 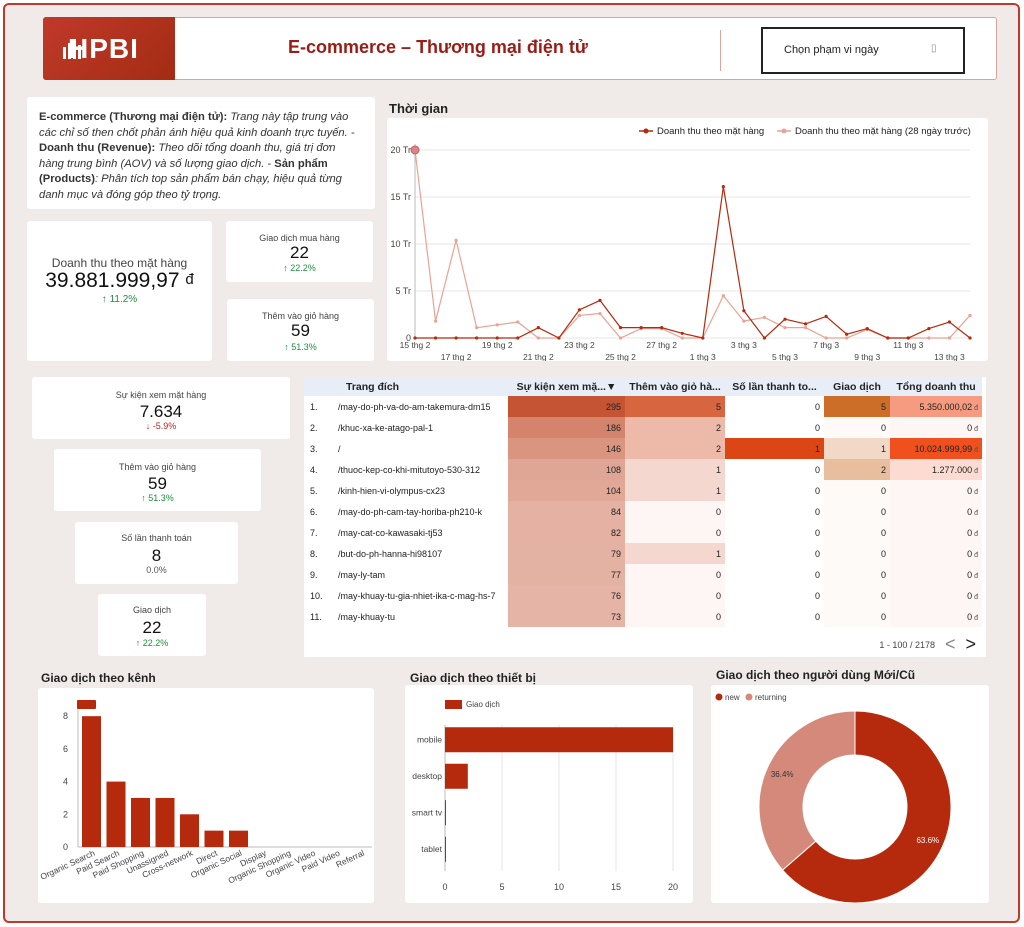 What do you see at coordinates (693, 262) in the screenshot?
I see `series-line` at bounding box center [693, 262].